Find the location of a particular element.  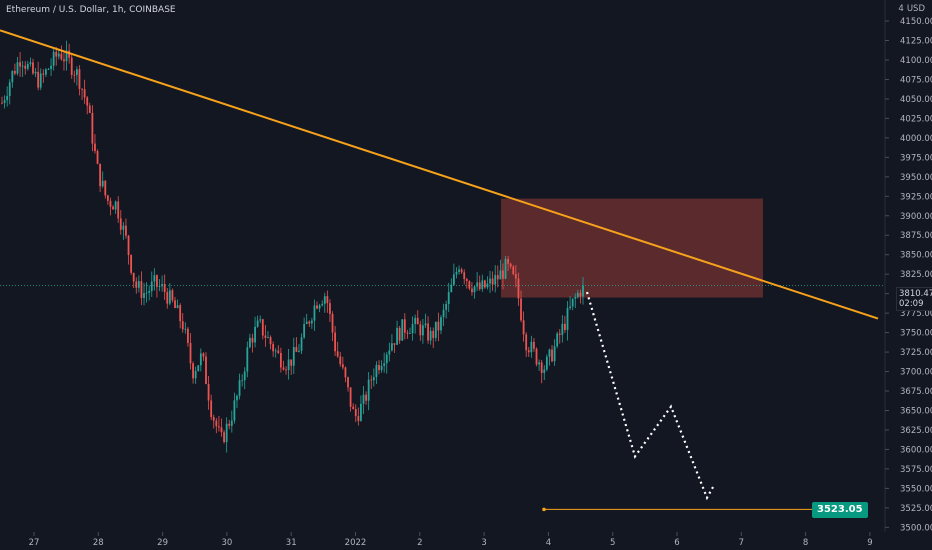

x-tick-label: 8 is located at coordinates (805, 543).